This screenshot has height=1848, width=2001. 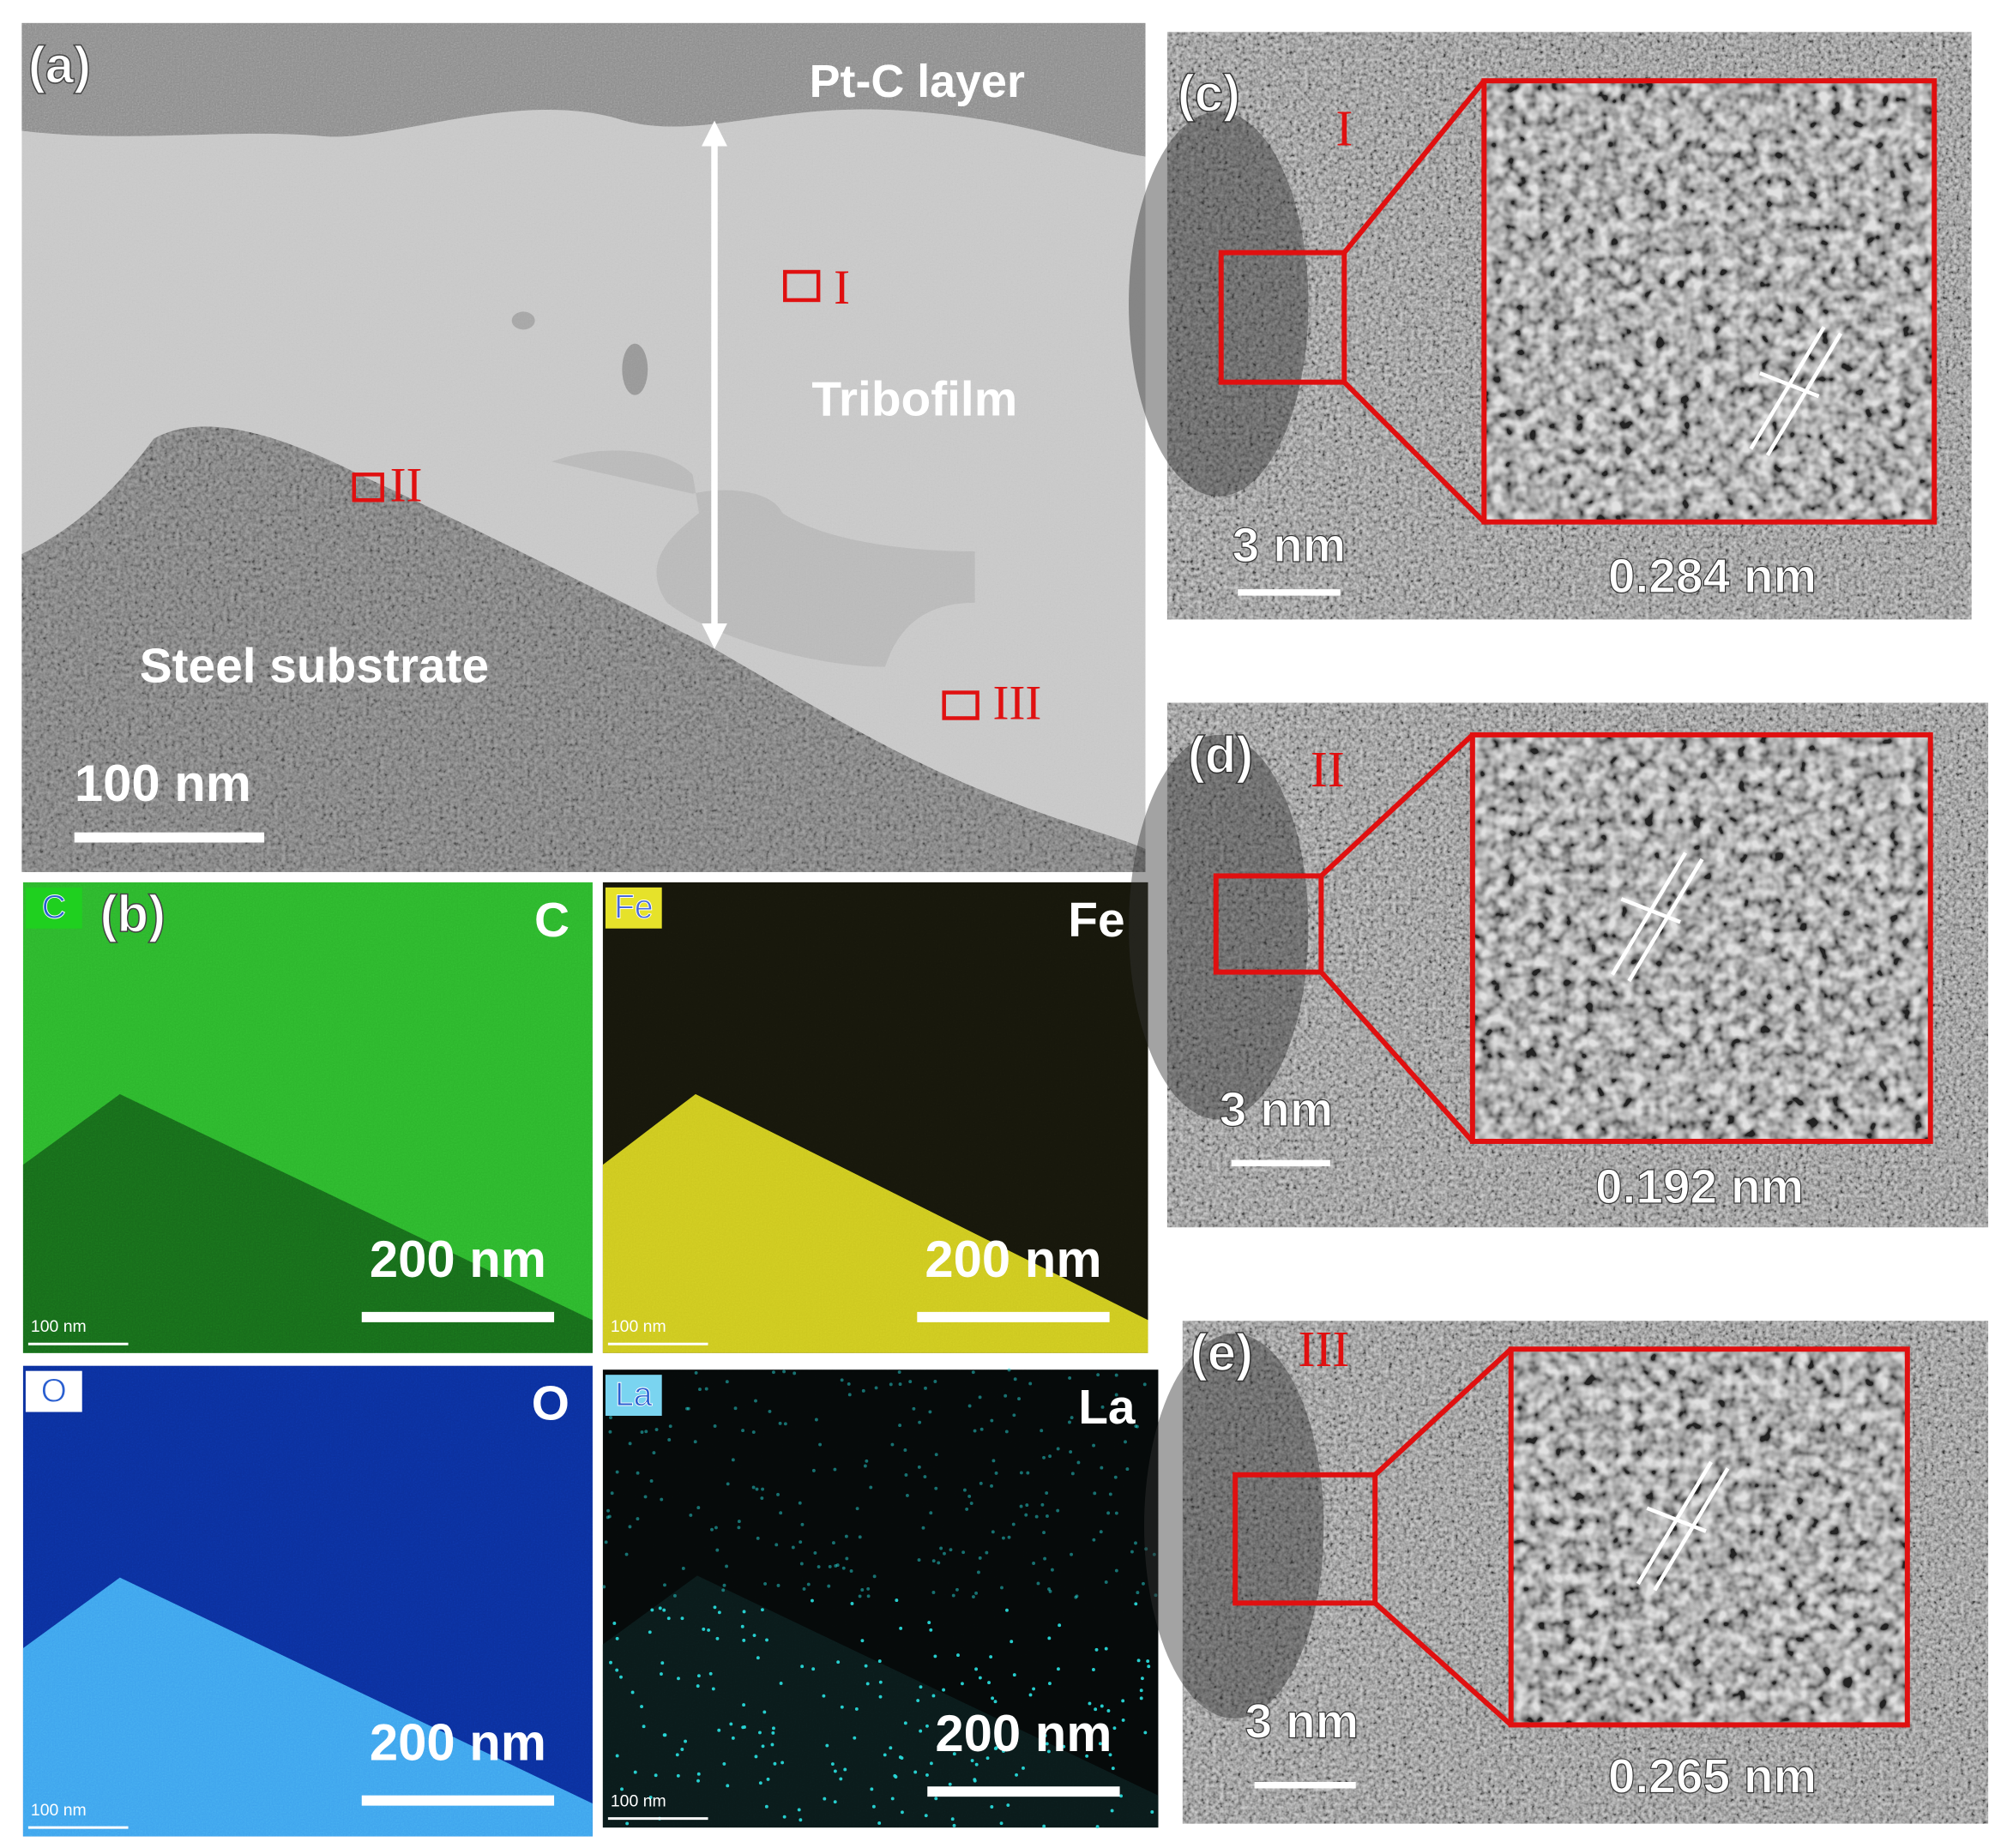 I want to click on region-label: II, so click(x=1328, y=769).